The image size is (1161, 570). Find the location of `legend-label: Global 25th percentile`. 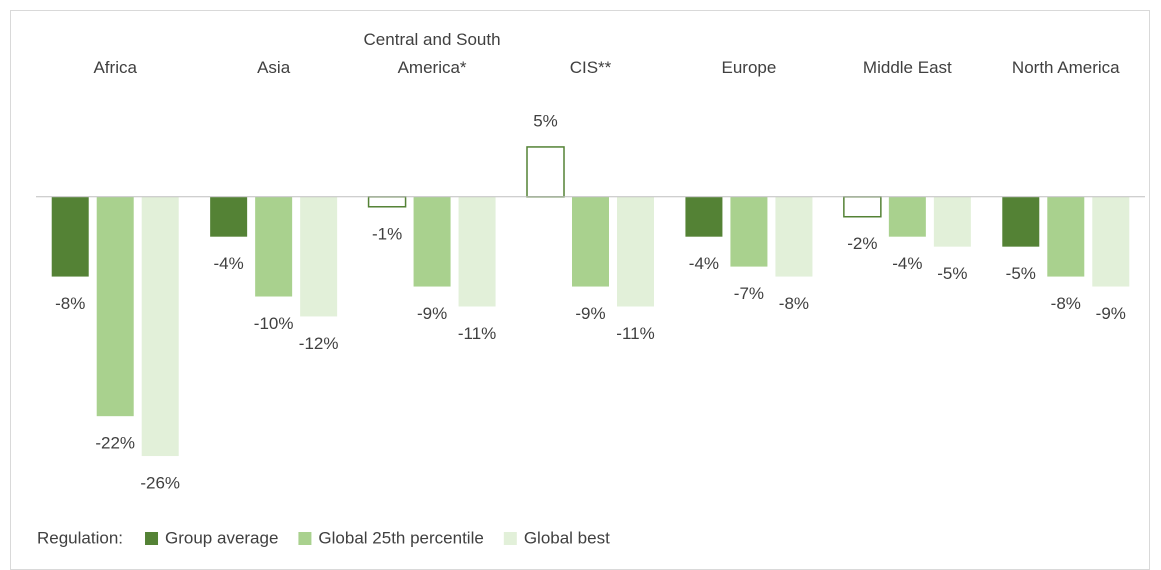

legend-label: Global 25th percentile is located at coordinates (400, 537).